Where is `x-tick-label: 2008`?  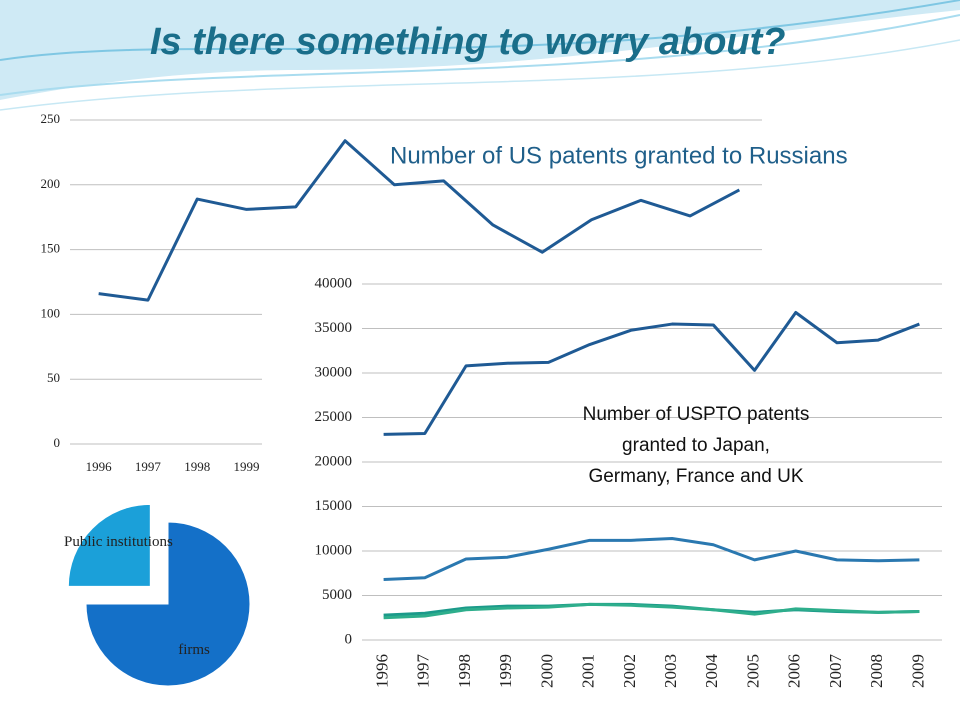
x-tick-label: 2008 is located at coordinates (876, 671).